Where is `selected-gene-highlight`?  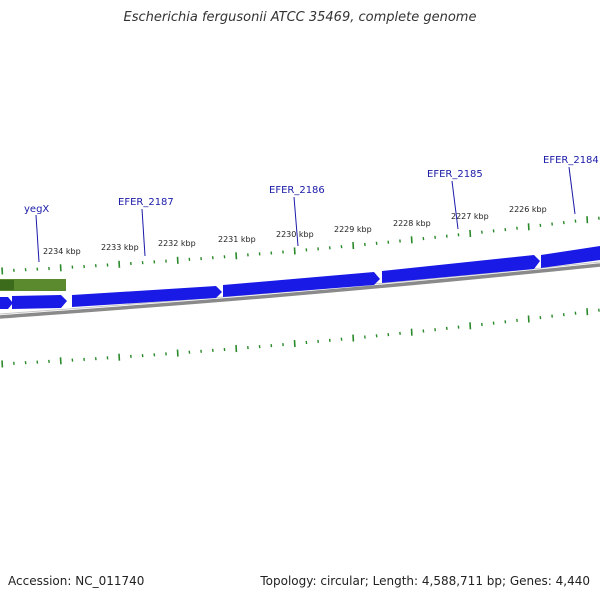
selected-gene-highlight is located at coordinates (7, 285).